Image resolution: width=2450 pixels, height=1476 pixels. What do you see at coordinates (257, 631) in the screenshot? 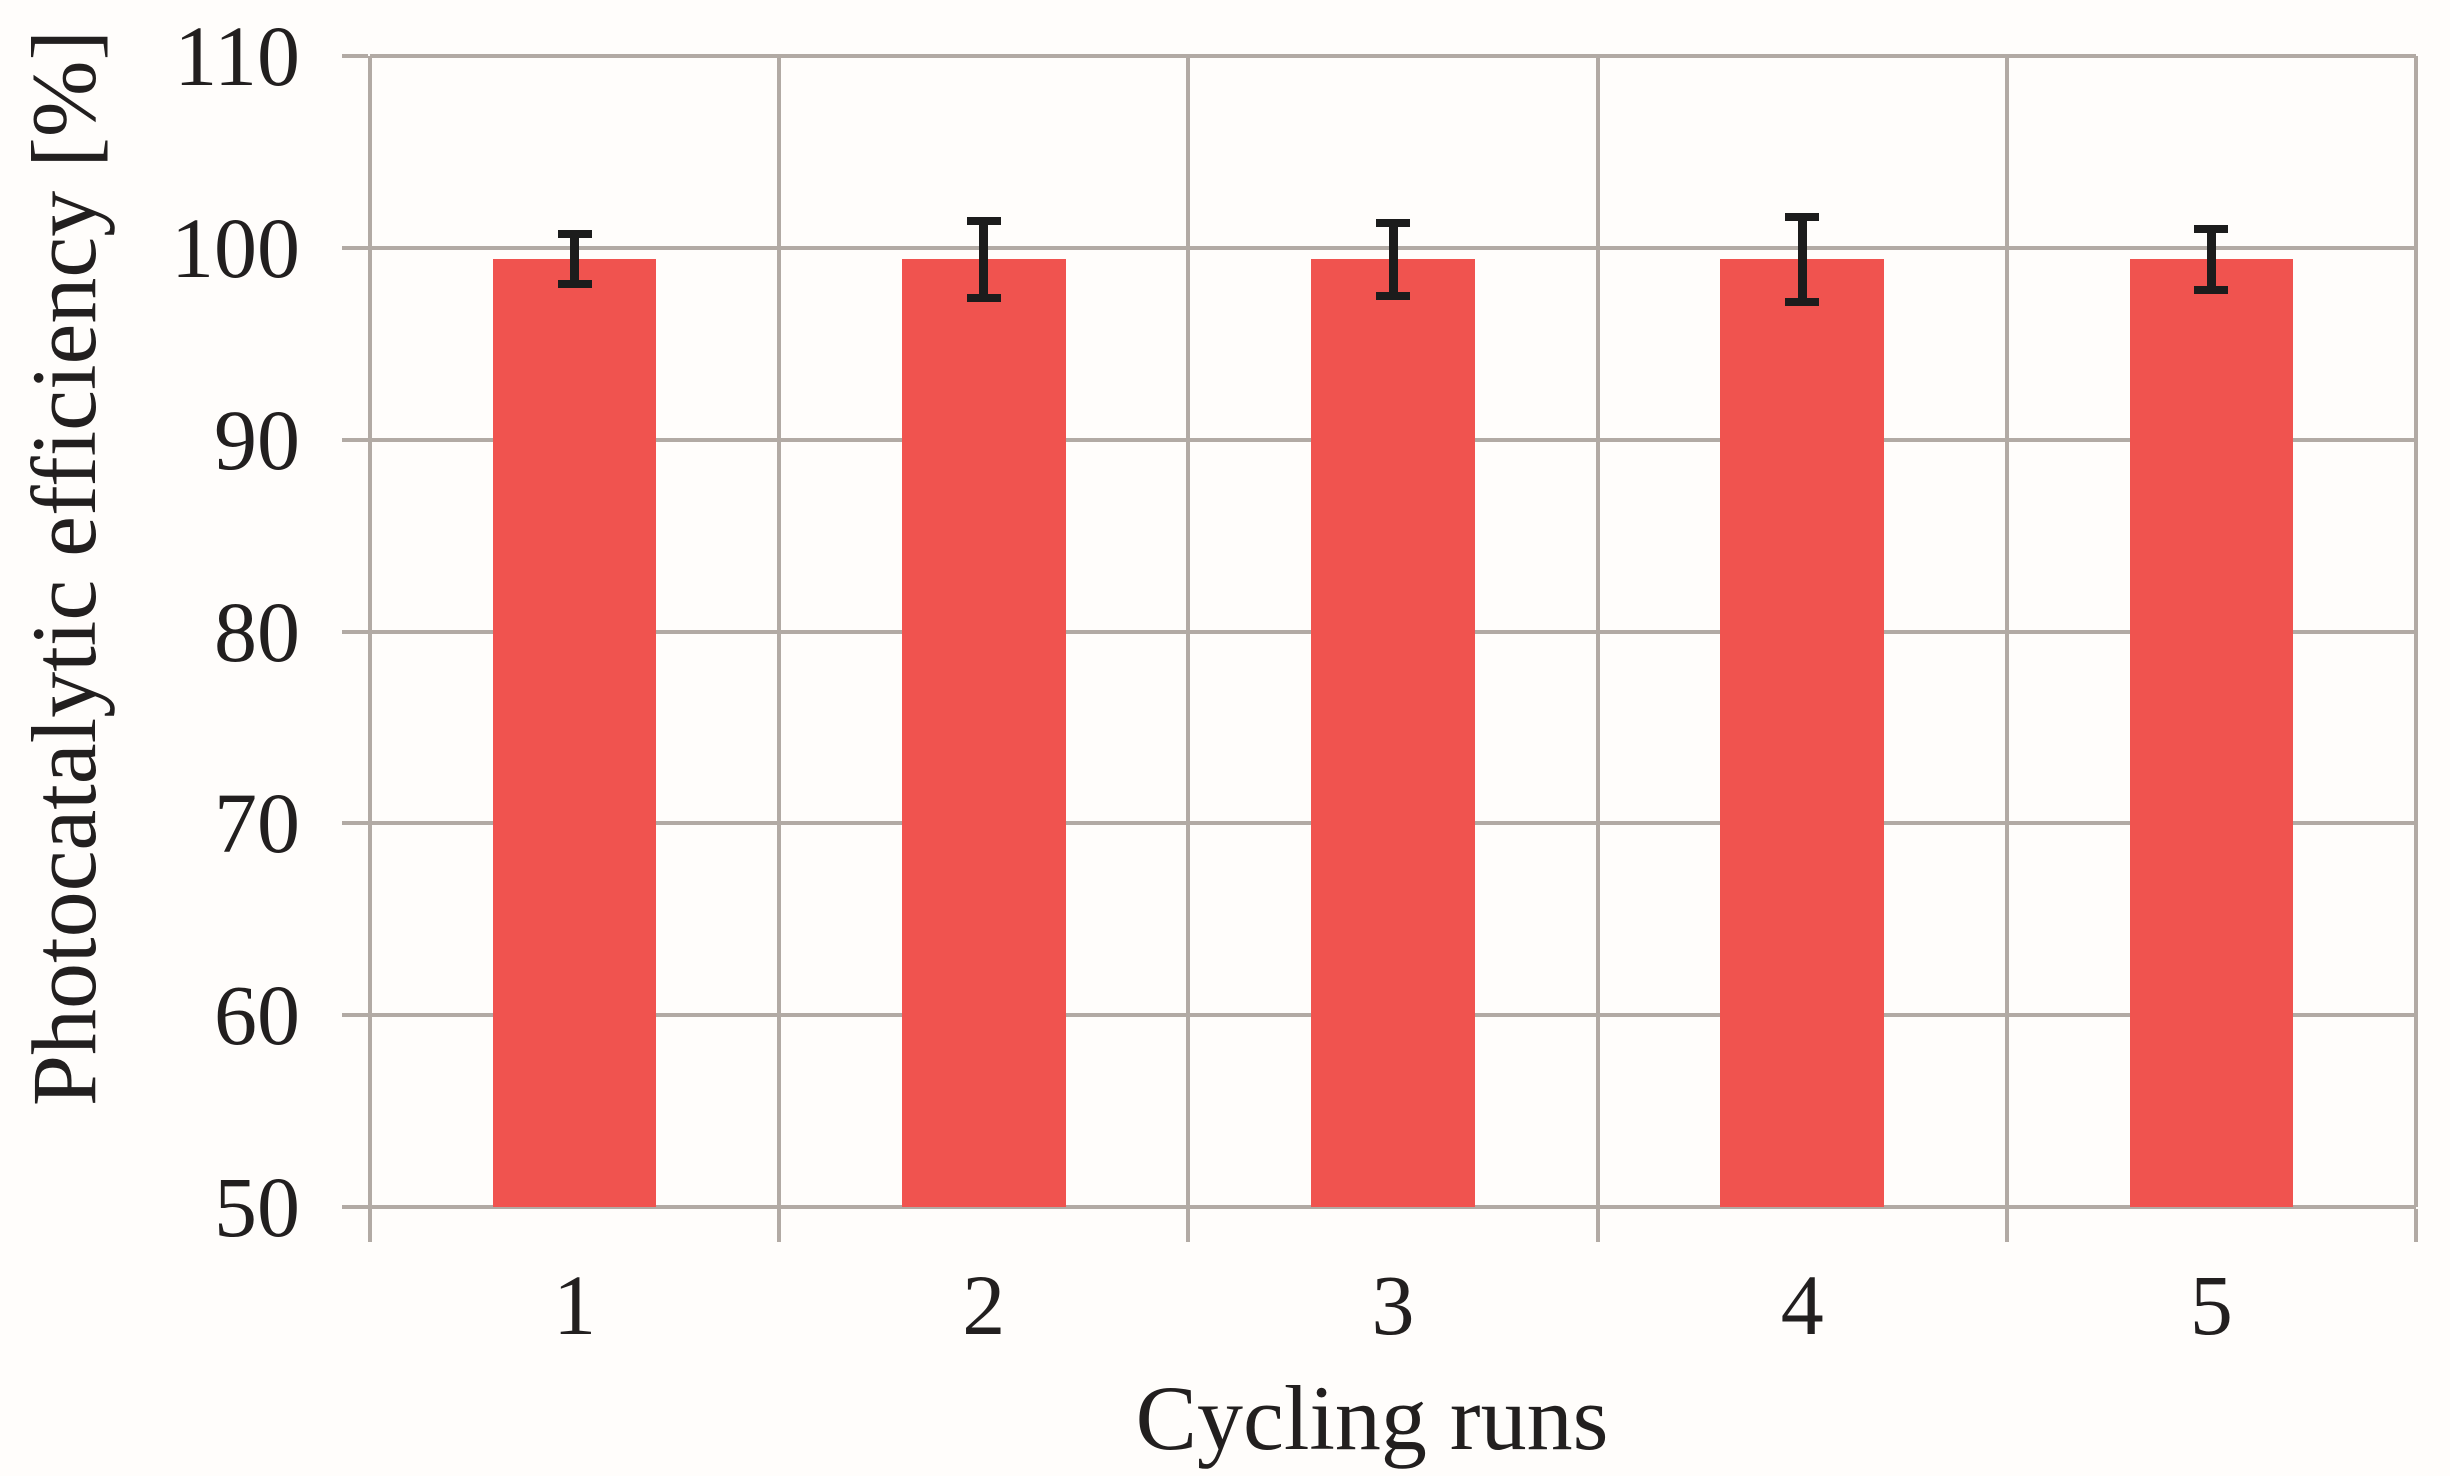
I see `y-tick-label-80: 80` at bounding box center [257, 631].